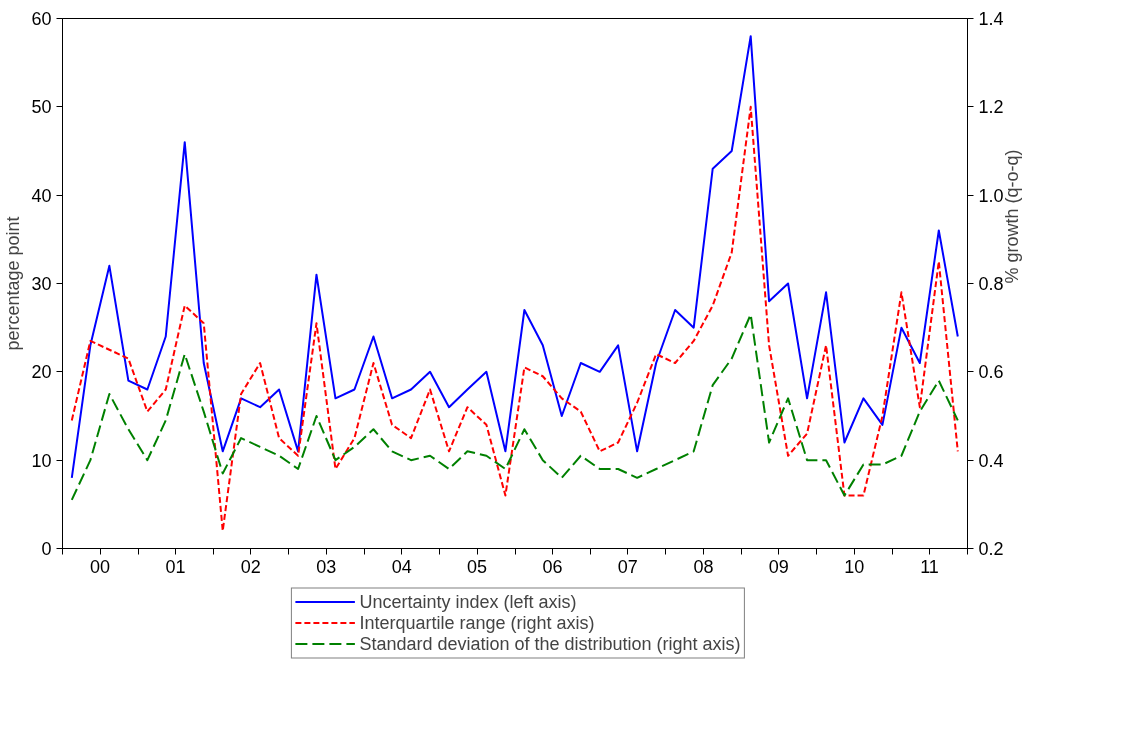  Describe the element at coordinates (477, 622) in the screenshot. I see `legend-label: Interquartile range (right axis)` at that location.